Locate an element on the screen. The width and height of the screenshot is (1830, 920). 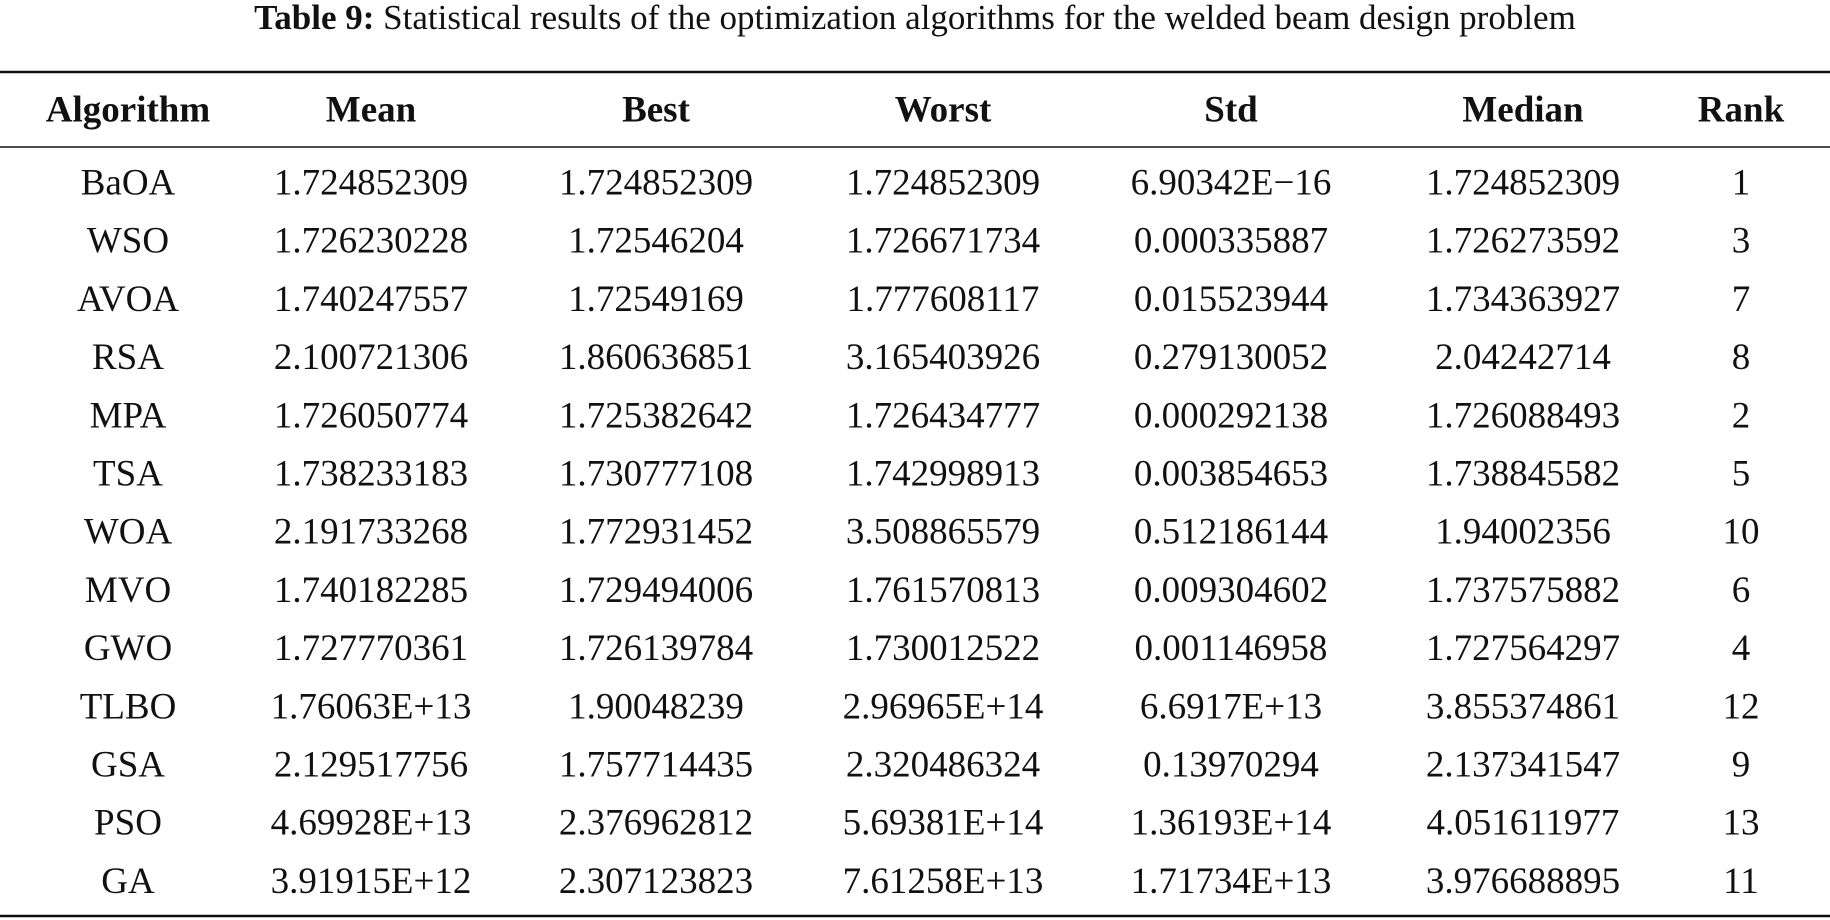
table-cell: 1.71734E+13 is located at coordinates (1231, 881).